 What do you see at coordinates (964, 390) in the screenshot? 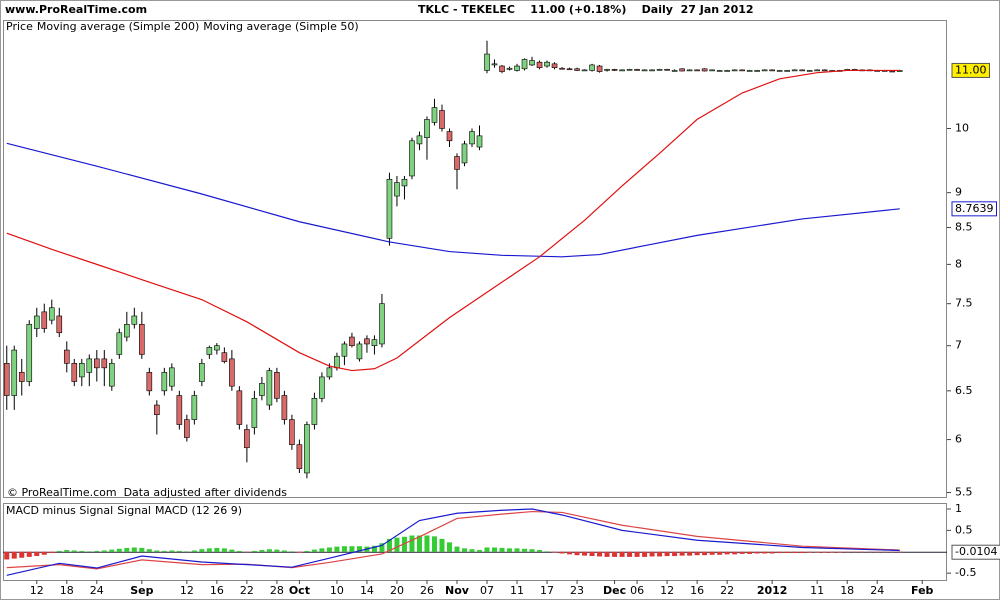
I see `y-tick-label: 6.5` at bounding box center [964, 390].